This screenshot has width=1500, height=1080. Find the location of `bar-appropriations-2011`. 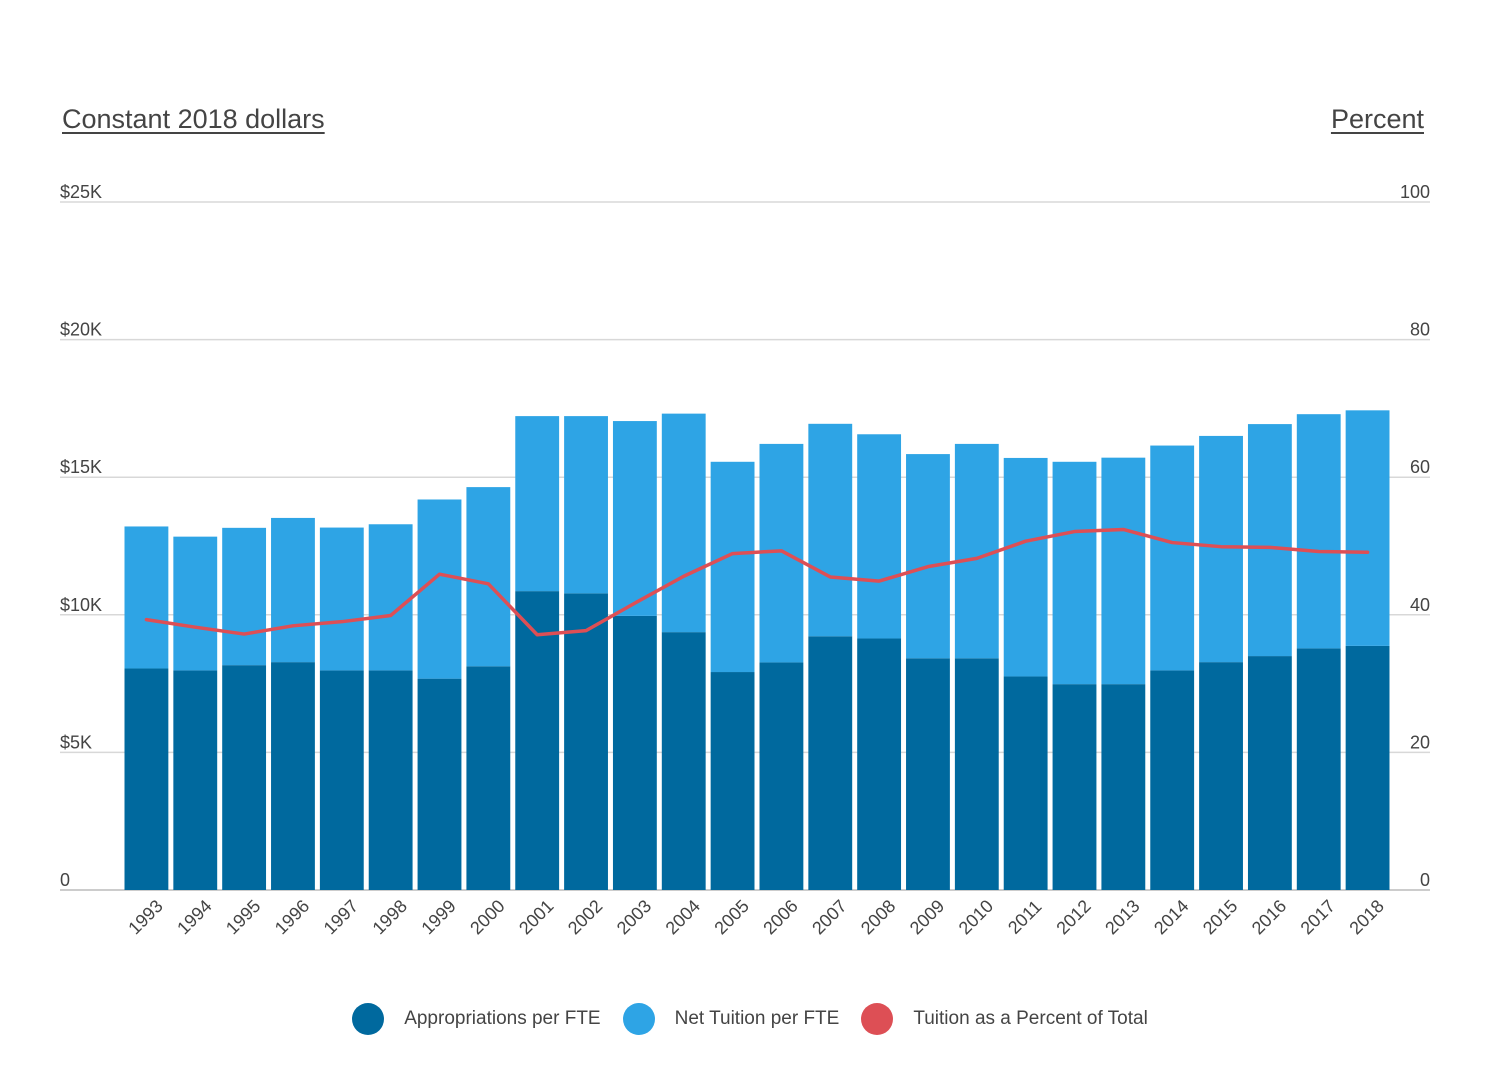

bar-appropriations-2011 is located at coordinates (1025, 783).